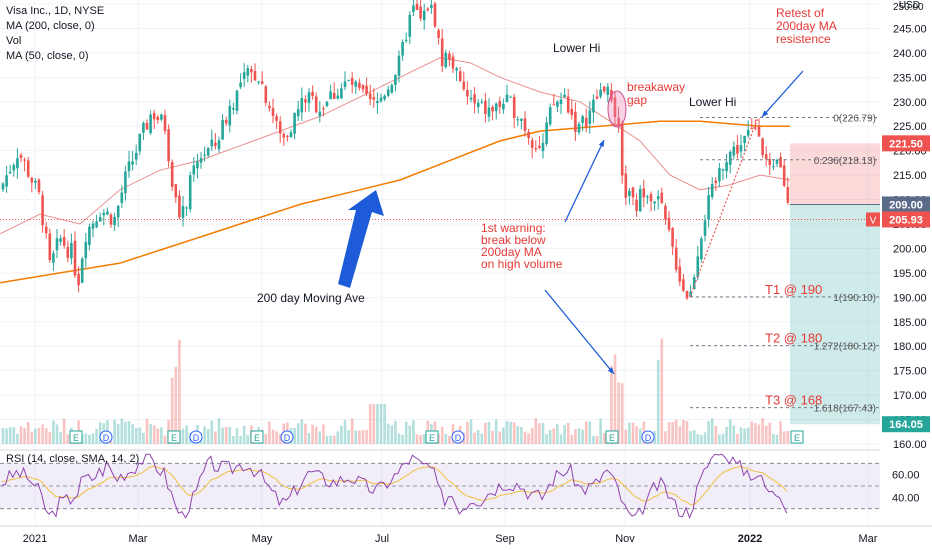 The width and height of the screenshot is (932, 550). What do you see at coordinates (458, 437) in the screenshot?
I see `dividend-marker` at bounding box center [458, 437].